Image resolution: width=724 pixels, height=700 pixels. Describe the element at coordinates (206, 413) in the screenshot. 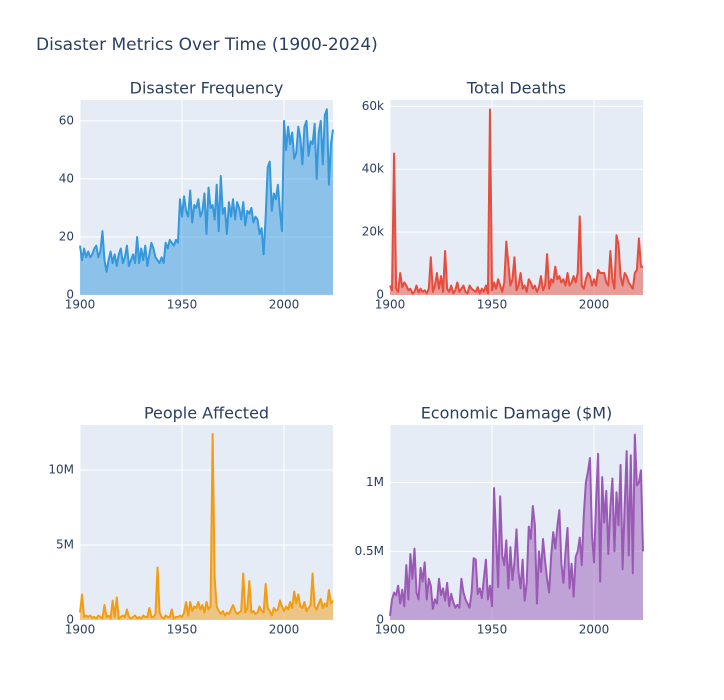

I see `subplot-title: People Affected` at that location.